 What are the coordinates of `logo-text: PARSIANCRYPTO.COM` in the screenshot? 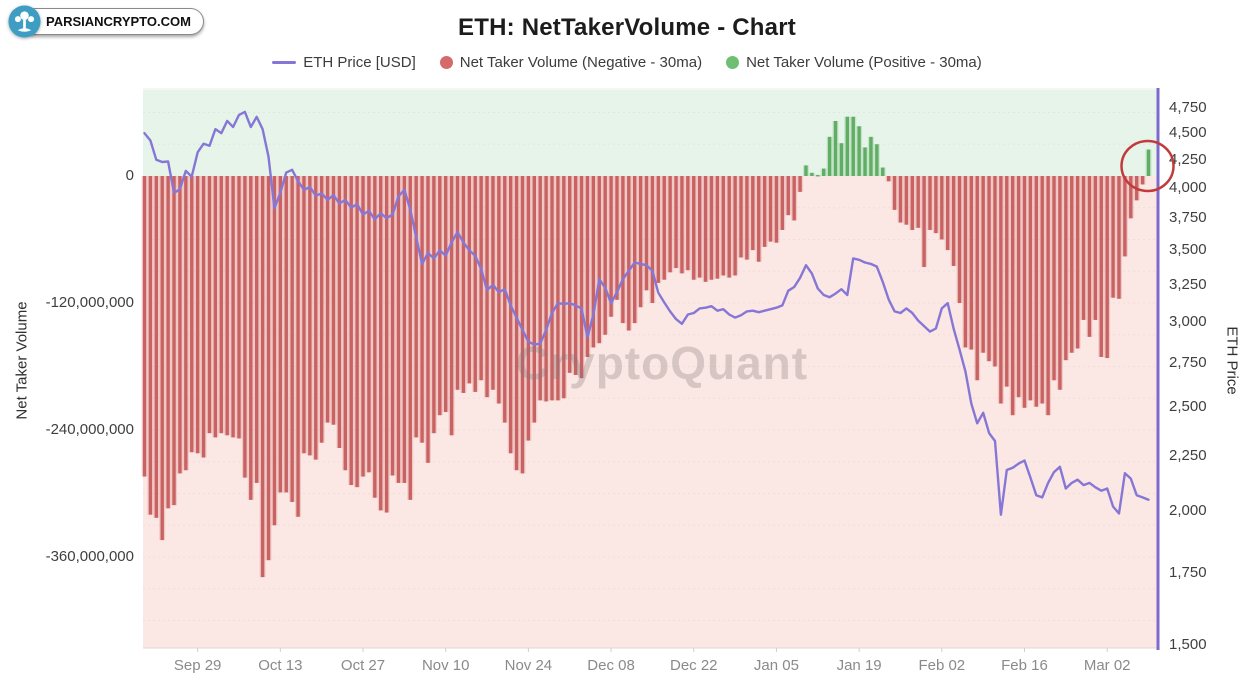 It's located at (113, 21).